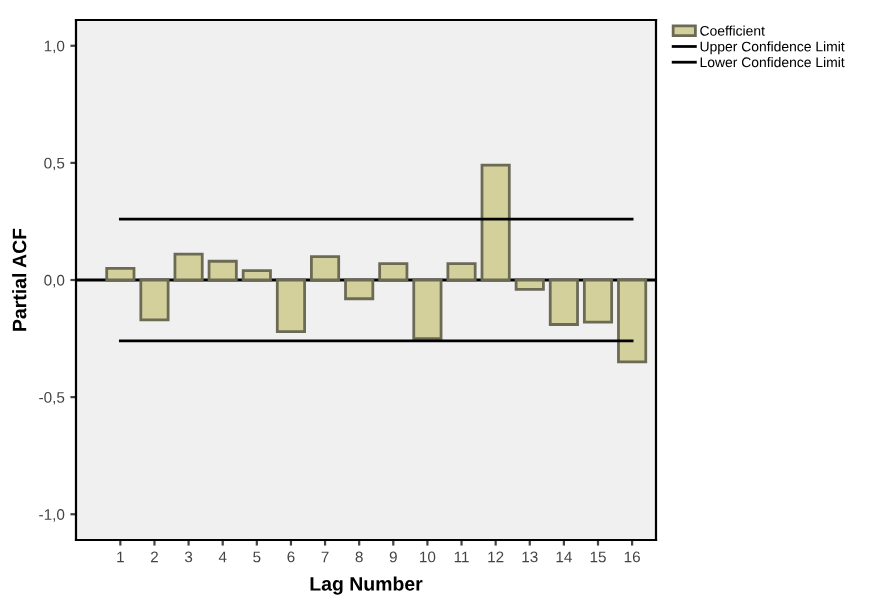 The image size is (878, 610). Describe the element at coordinates (19, 279) in the screenshot. I see `y-axis-title: Partial ACF` at that location.